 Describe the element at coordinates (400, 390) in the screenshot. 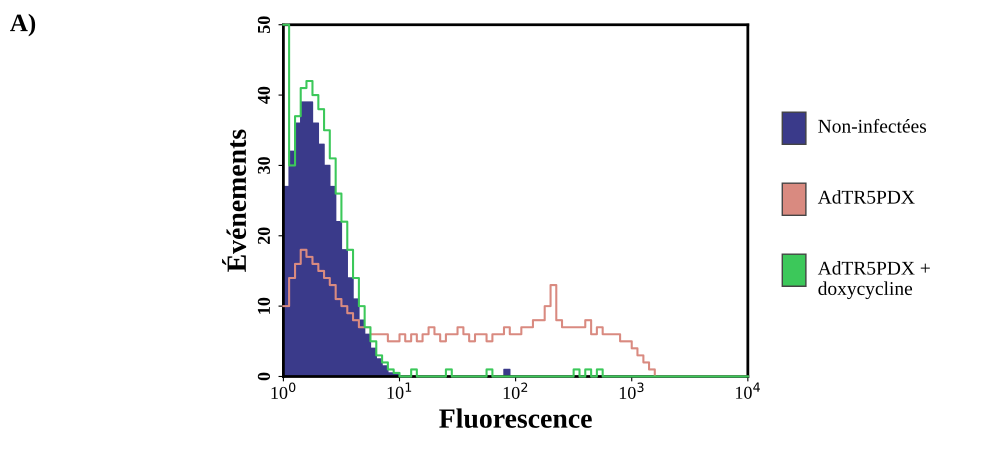

I see `x-tick-label: 10$^{1}$` at that location.